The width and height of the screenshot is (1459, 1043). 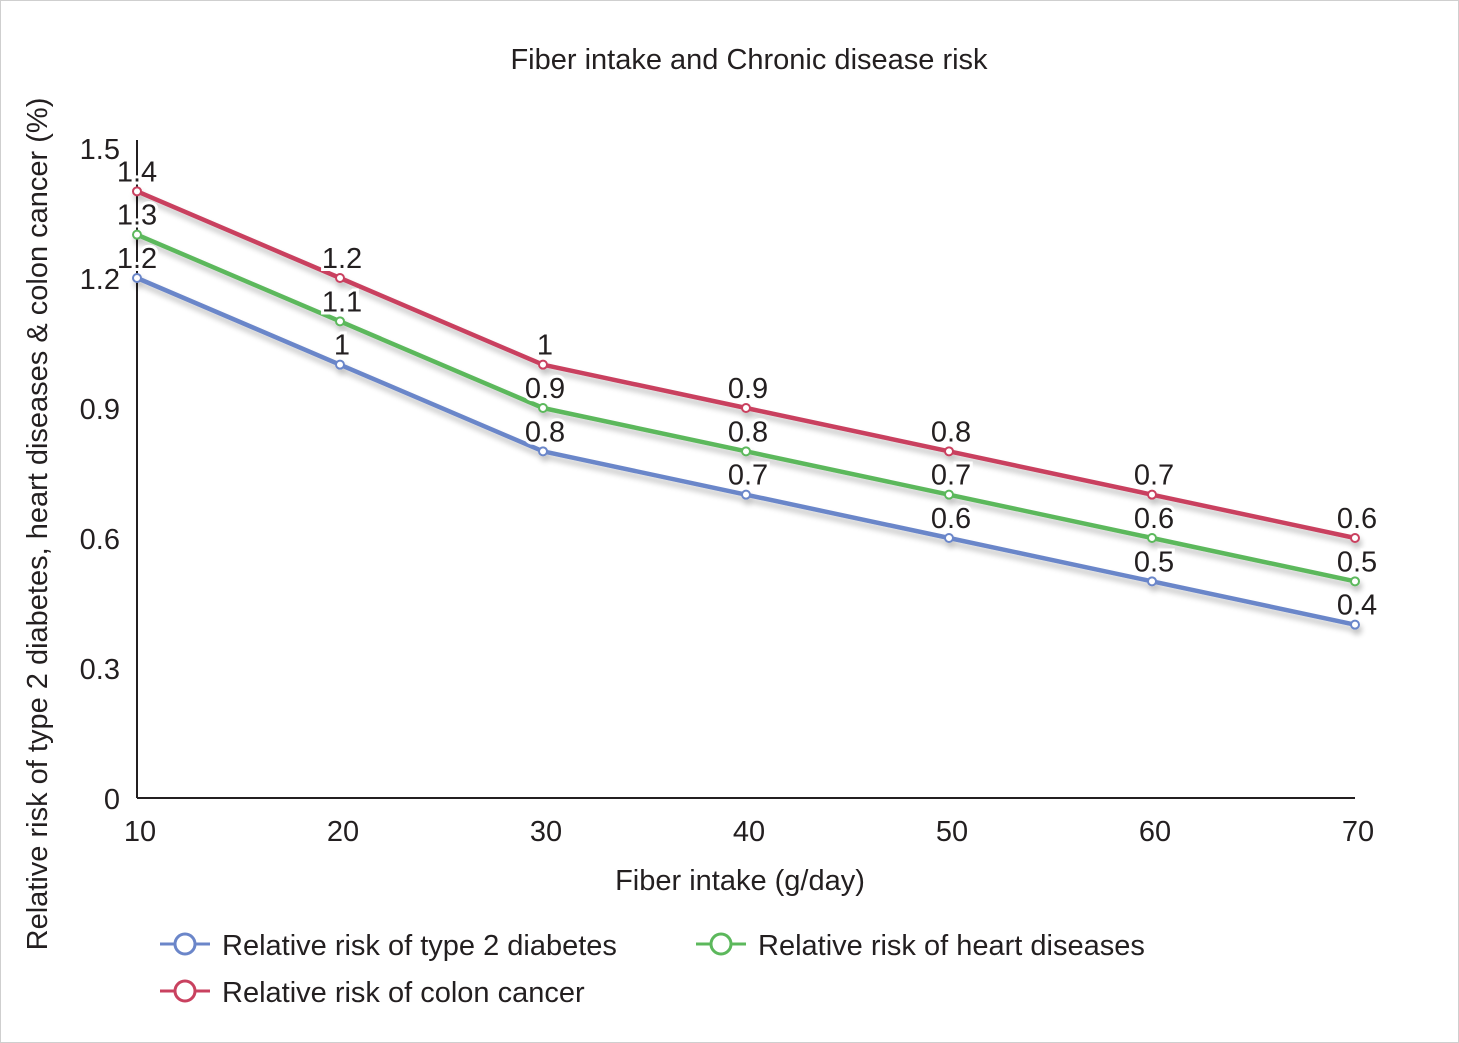 What do you see at coordinates (100, 670) in the screenshot?
I see `y-tick-label: 0.3` at bounding box center [100, 670].